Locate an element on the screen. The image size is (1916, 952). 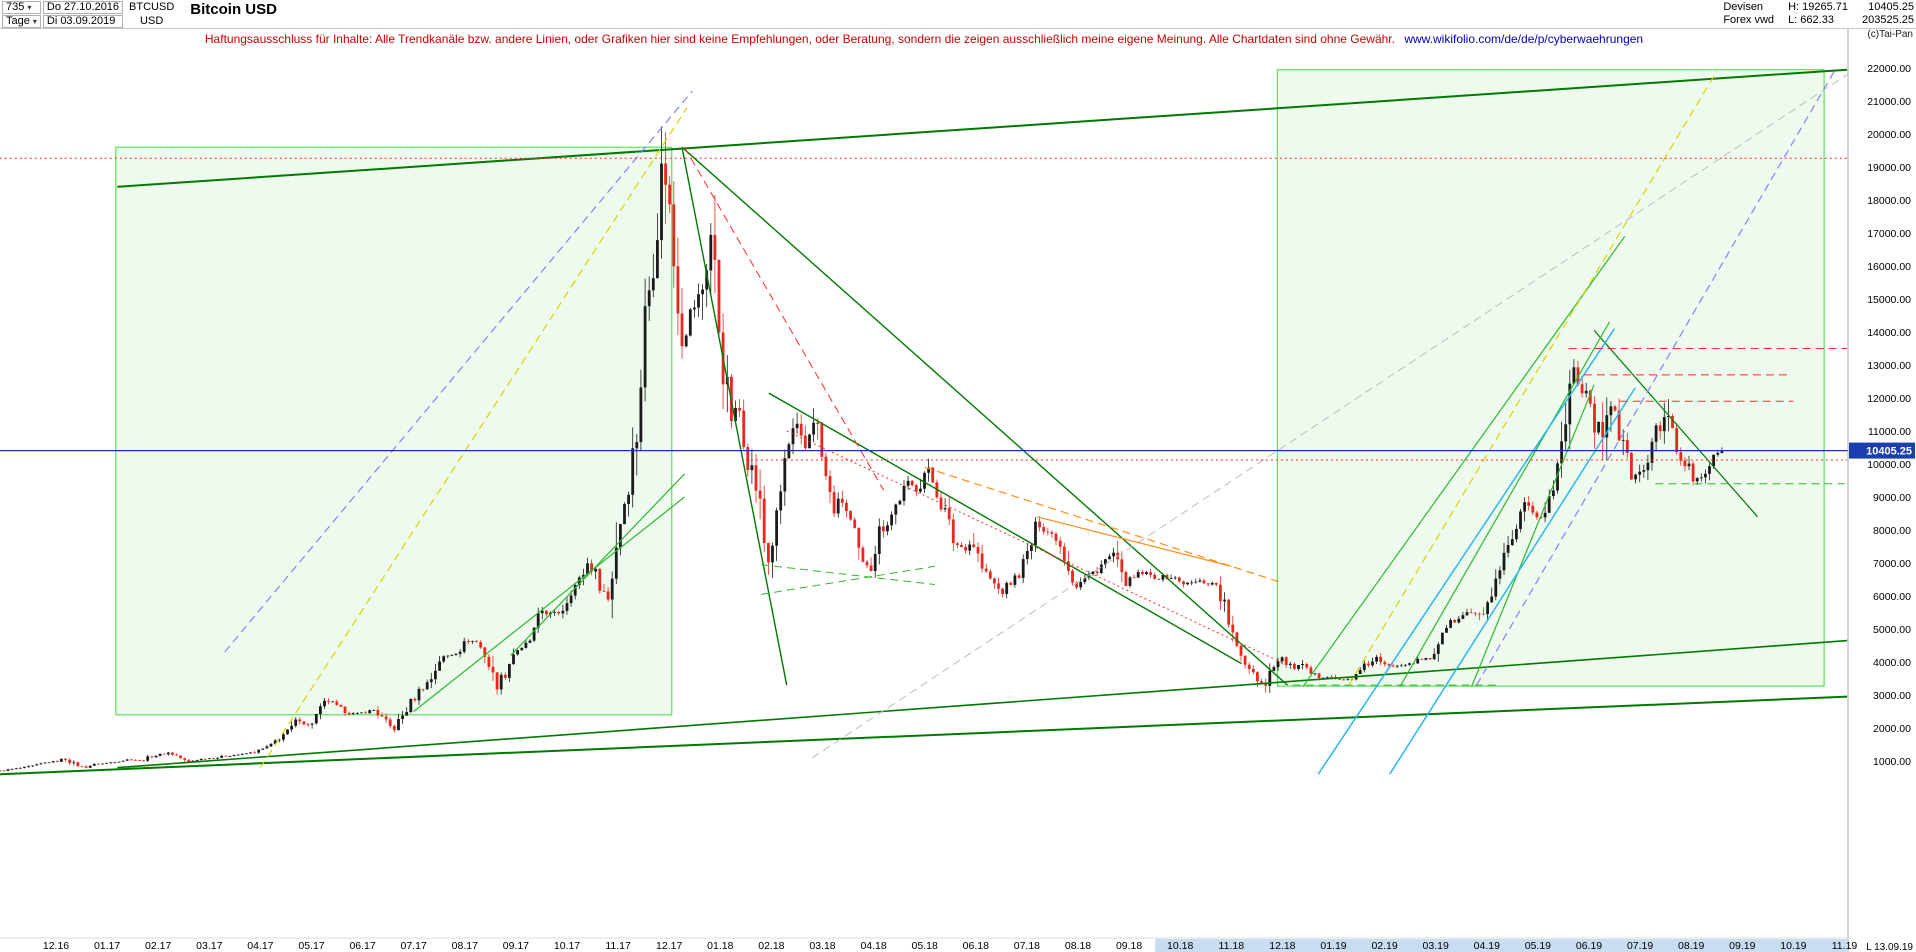
svg-text: 06.19 is located at coordinates (1589, 946).